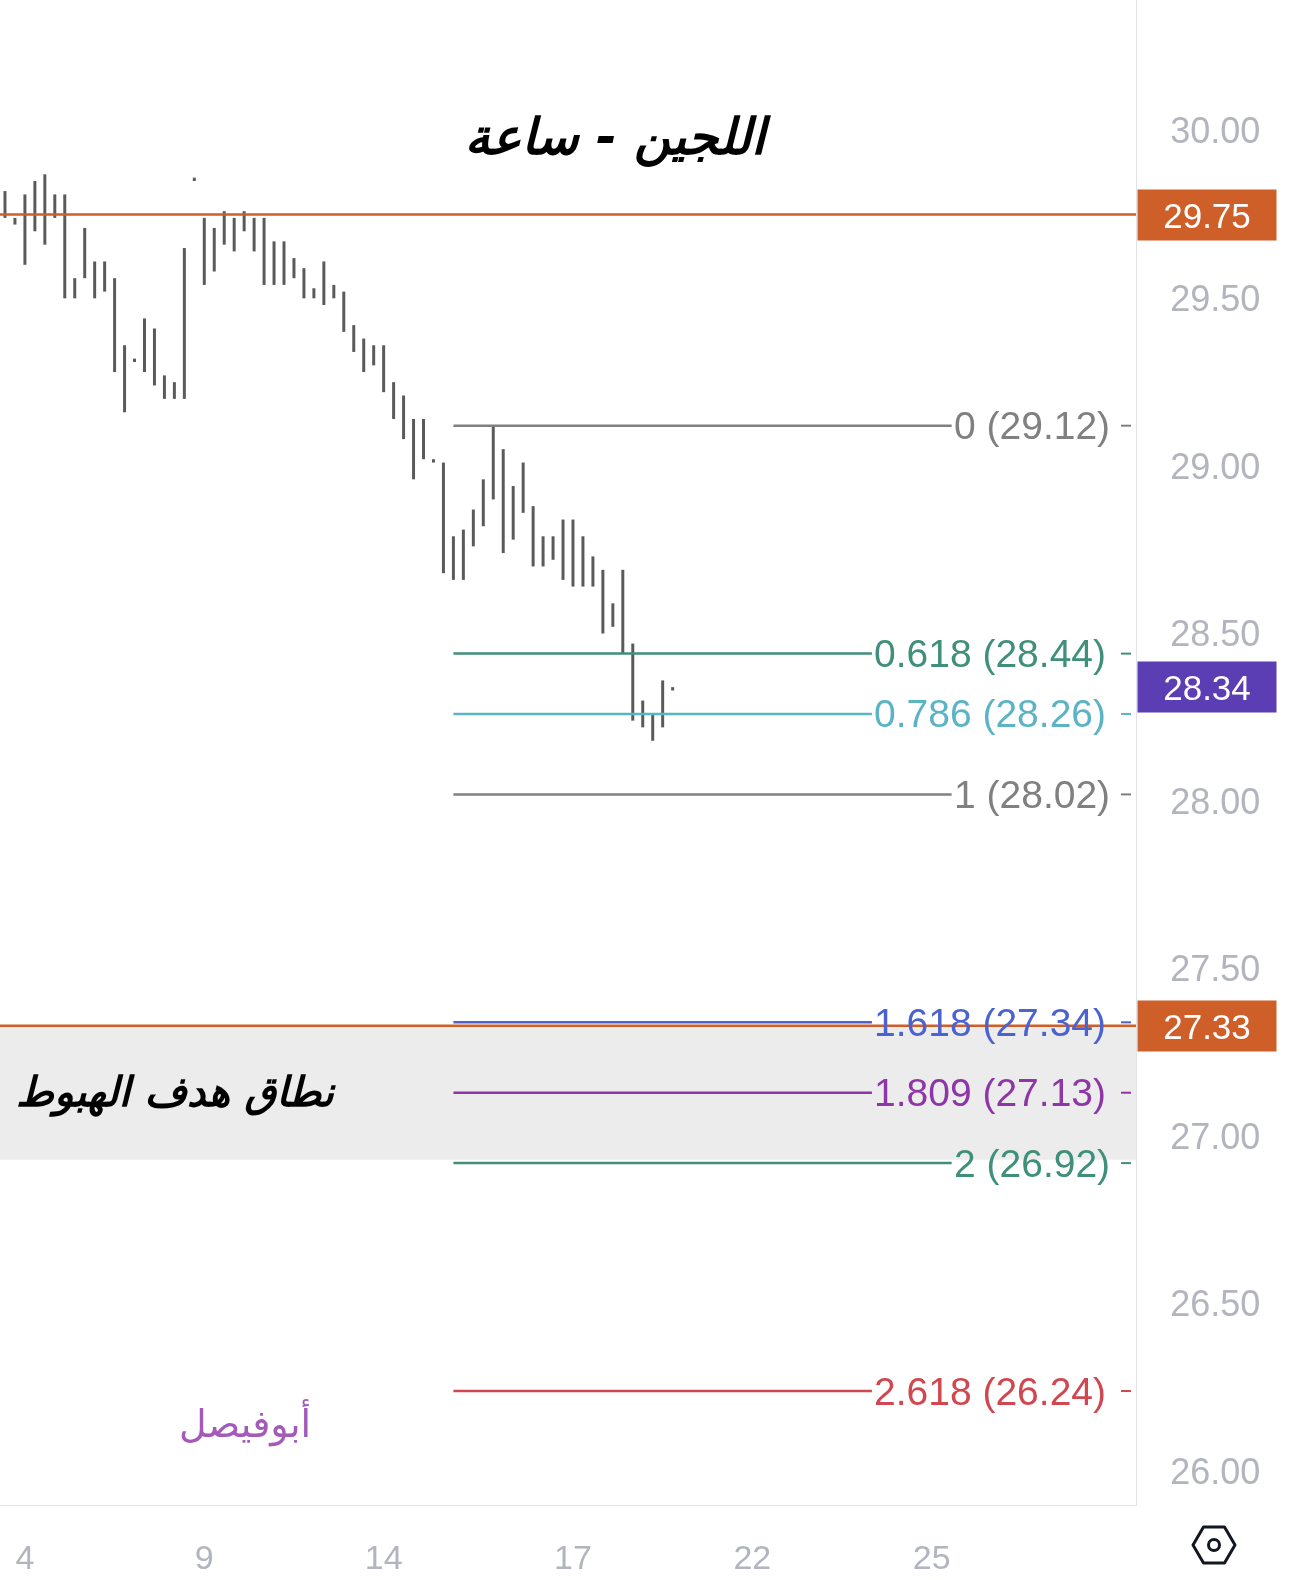 This screenshot has height=1580, width=1290. Describe the element at coordinates (1215, 131) in the screenshot. I see `y-tick-label: 30.00` at that location.